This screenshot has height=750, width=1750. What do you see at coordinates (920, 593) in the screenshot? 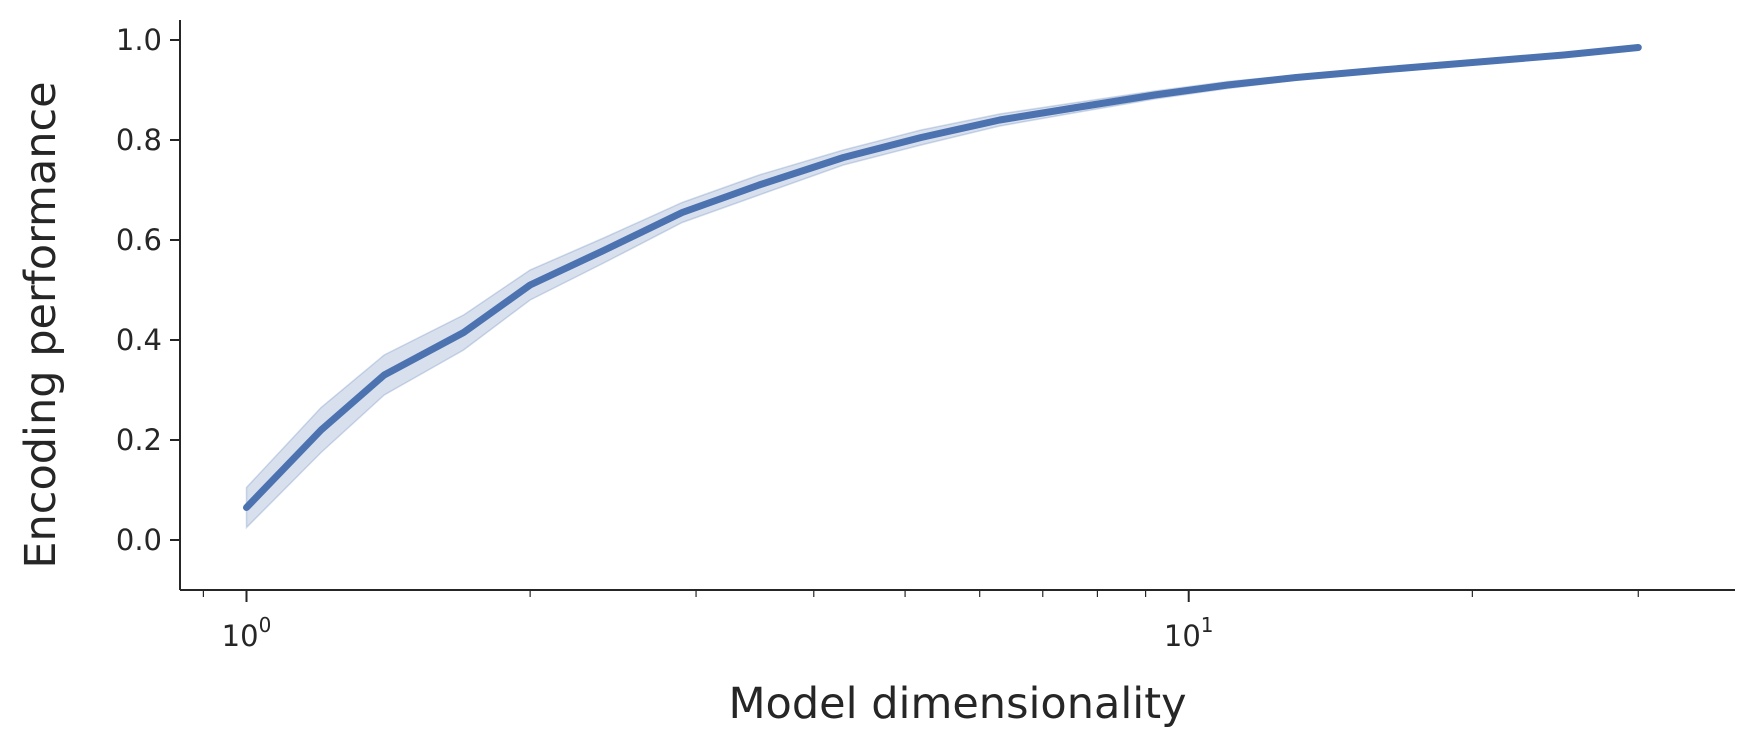
I see `x-minor-ticks` at bounding box center [920, 593].